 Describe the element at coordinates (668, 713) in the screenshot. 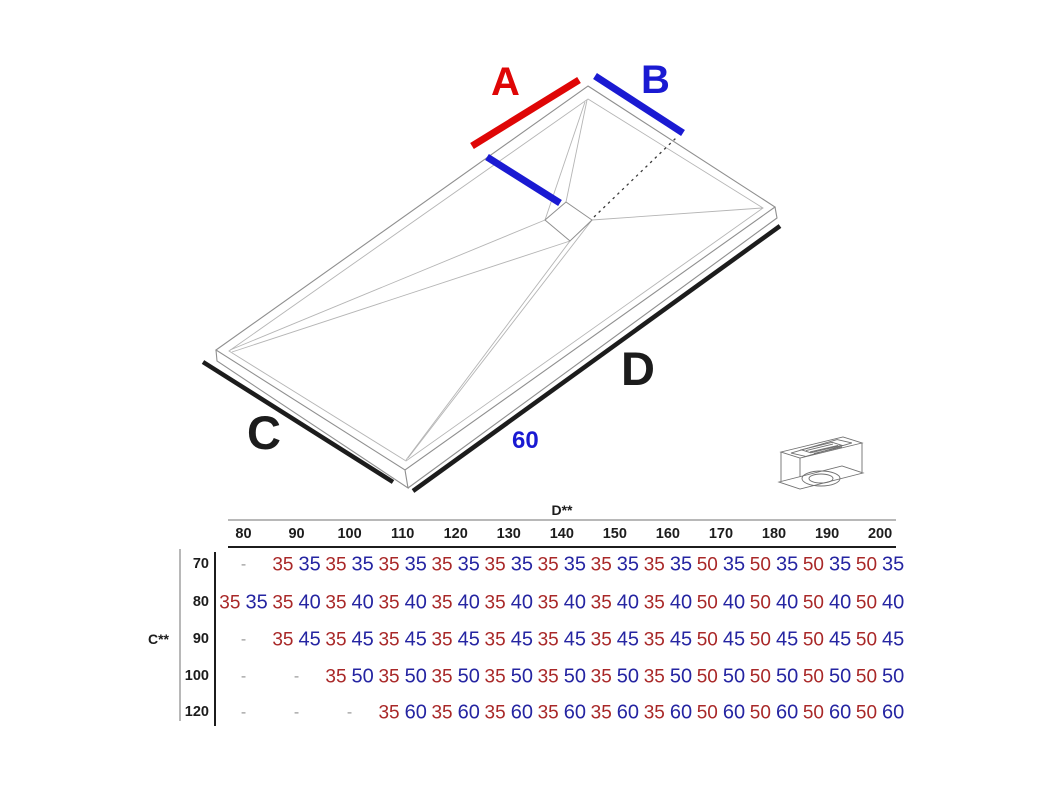

I see `table-cell: 35 60` at that location.